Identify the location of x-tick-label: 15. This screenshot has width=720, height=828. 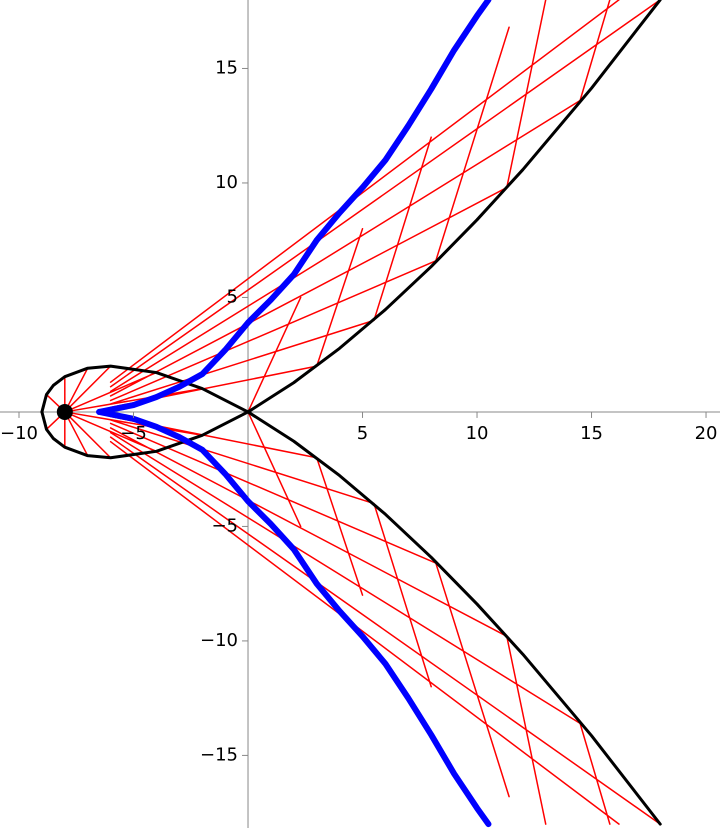
(591, 433).